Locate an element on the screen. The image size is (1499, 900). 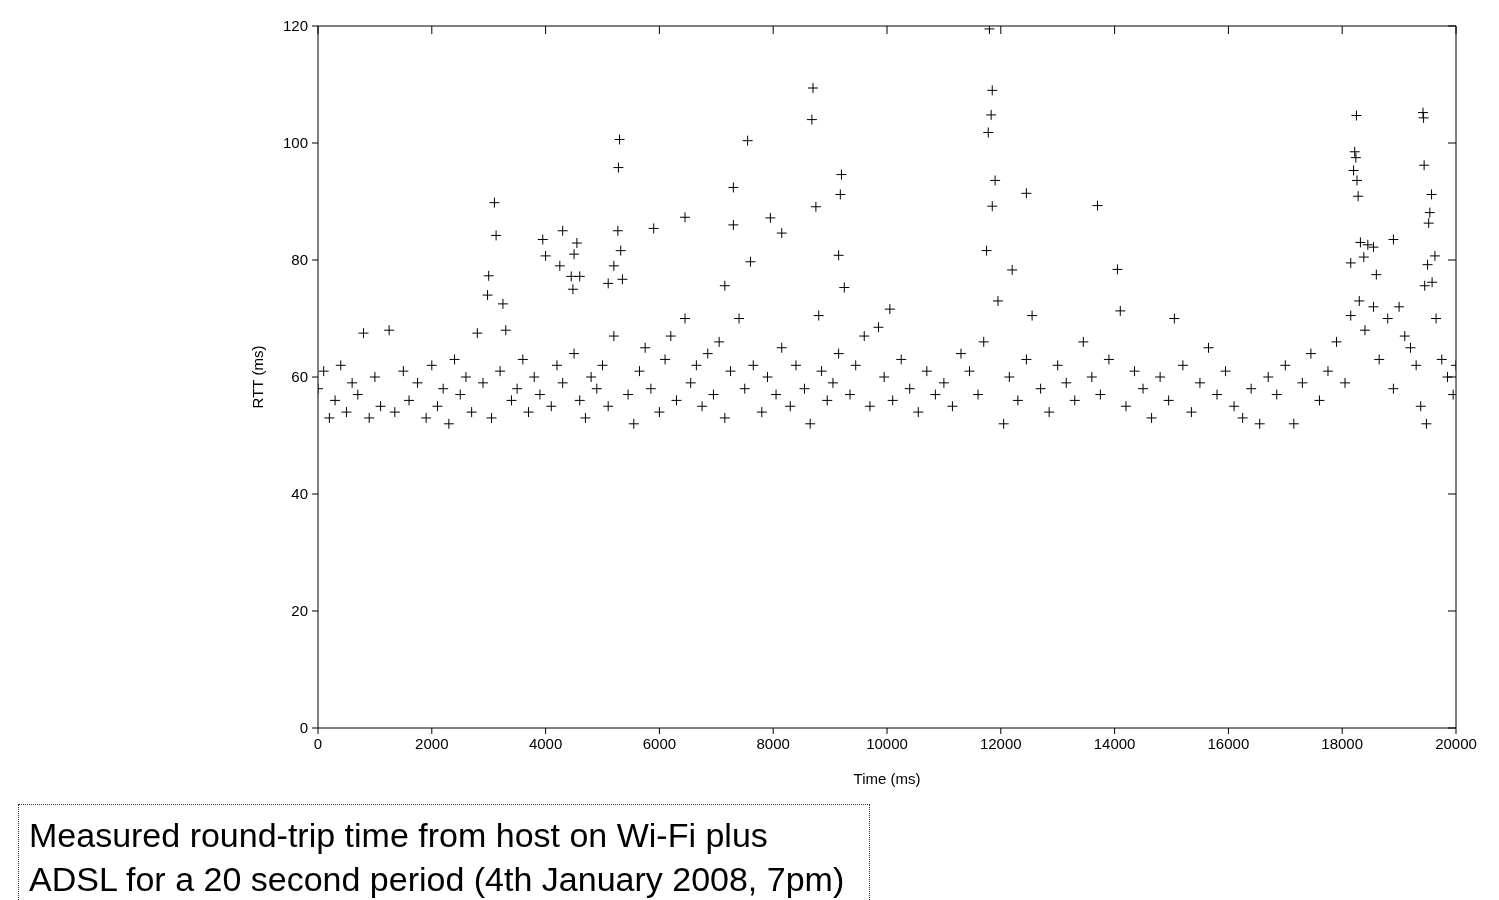
y-axis-title: RTT (ms) is located at coordinates (258, 377).